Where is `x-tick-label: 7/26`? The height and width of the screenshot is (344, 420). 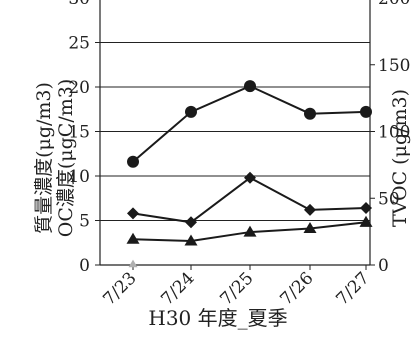
x-tick-label: 7/26 is located at coordinates (296, 288).